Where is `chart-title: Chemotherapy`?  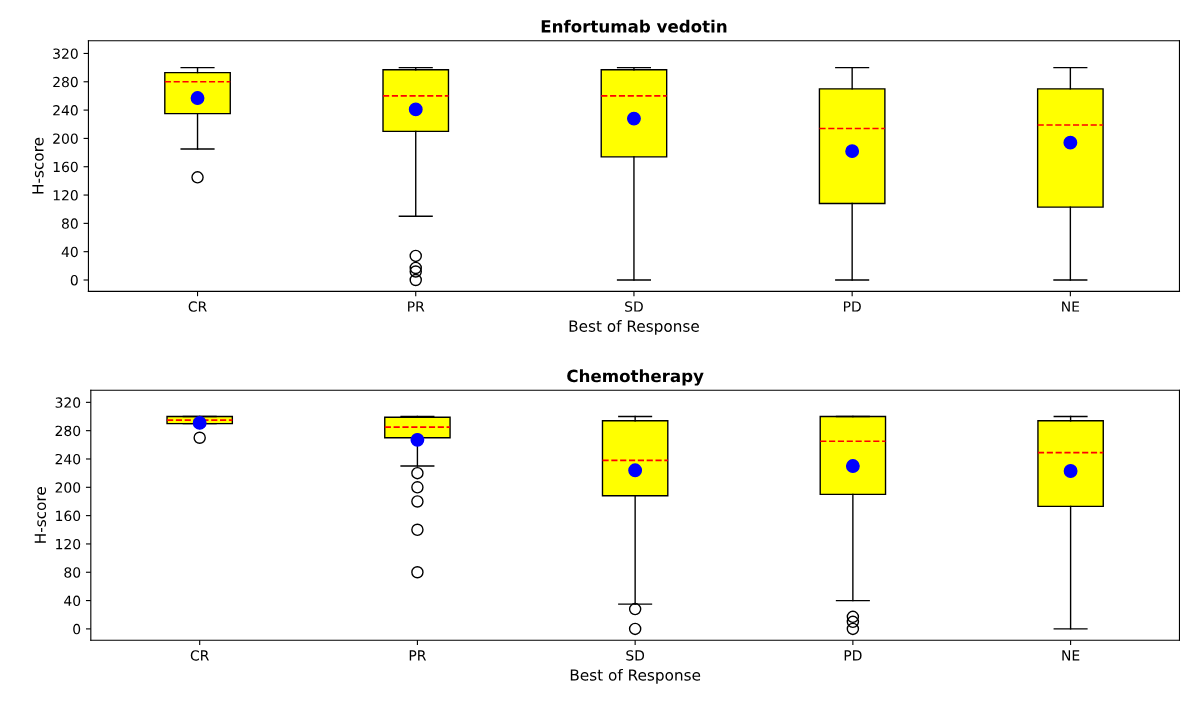
chart-title: Chemotherapy is located at coordinates (635, 377).